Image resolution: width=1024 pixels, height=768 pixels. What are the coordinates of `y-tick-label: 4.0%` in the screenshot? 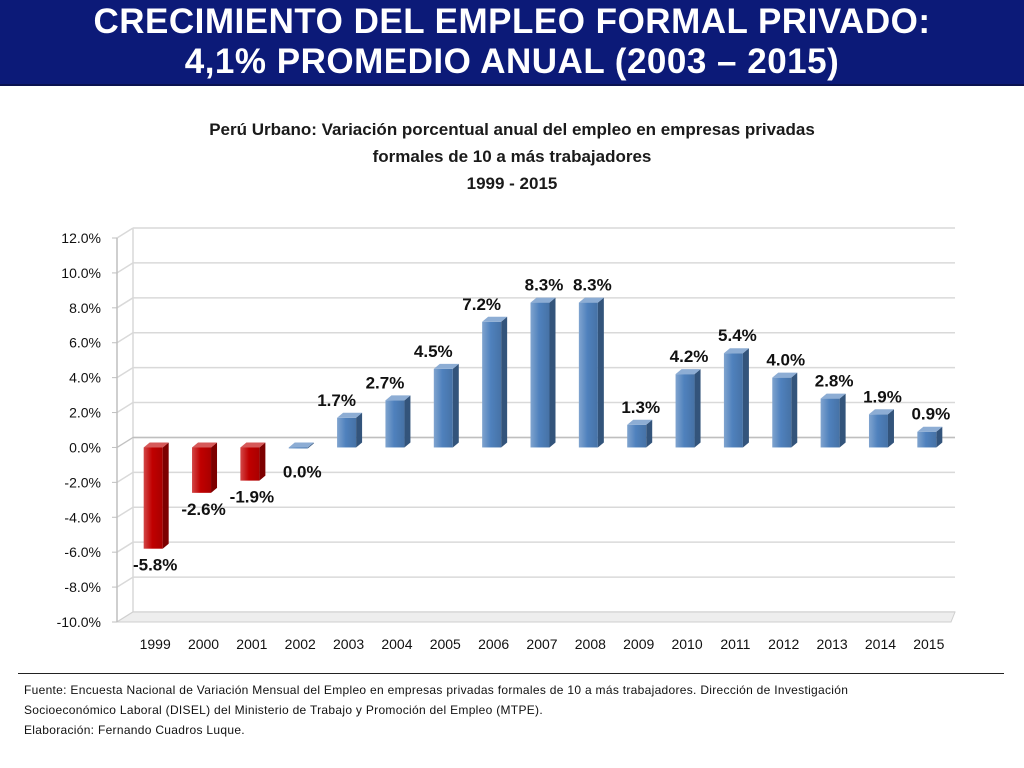 It's located at (85, 378).